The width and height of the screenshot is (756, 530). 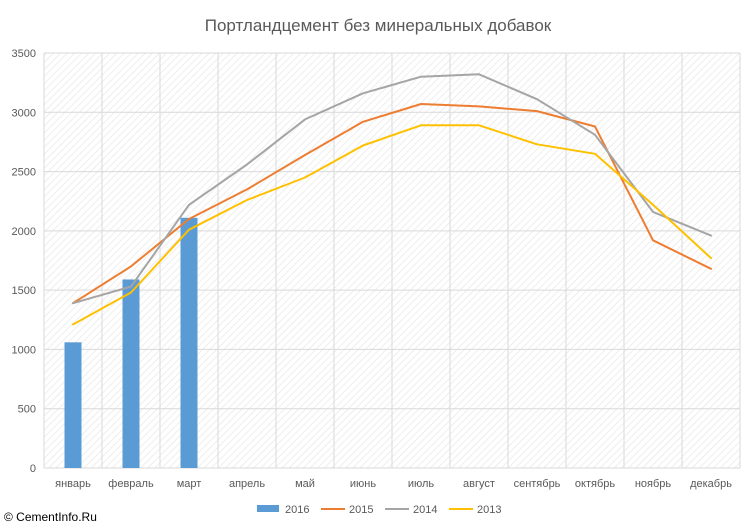 What do you see at coordinates (425, 510) in the screenshot?
I see `legend-label-2014: 2014` at bounding box center [425, 510].